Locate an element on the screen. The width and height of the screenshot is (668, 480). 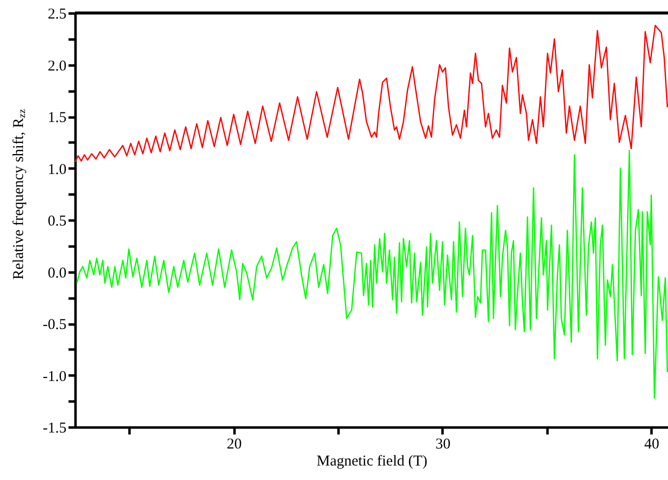
y-tick-label: 1.0 is located at coordinates (57, 170).